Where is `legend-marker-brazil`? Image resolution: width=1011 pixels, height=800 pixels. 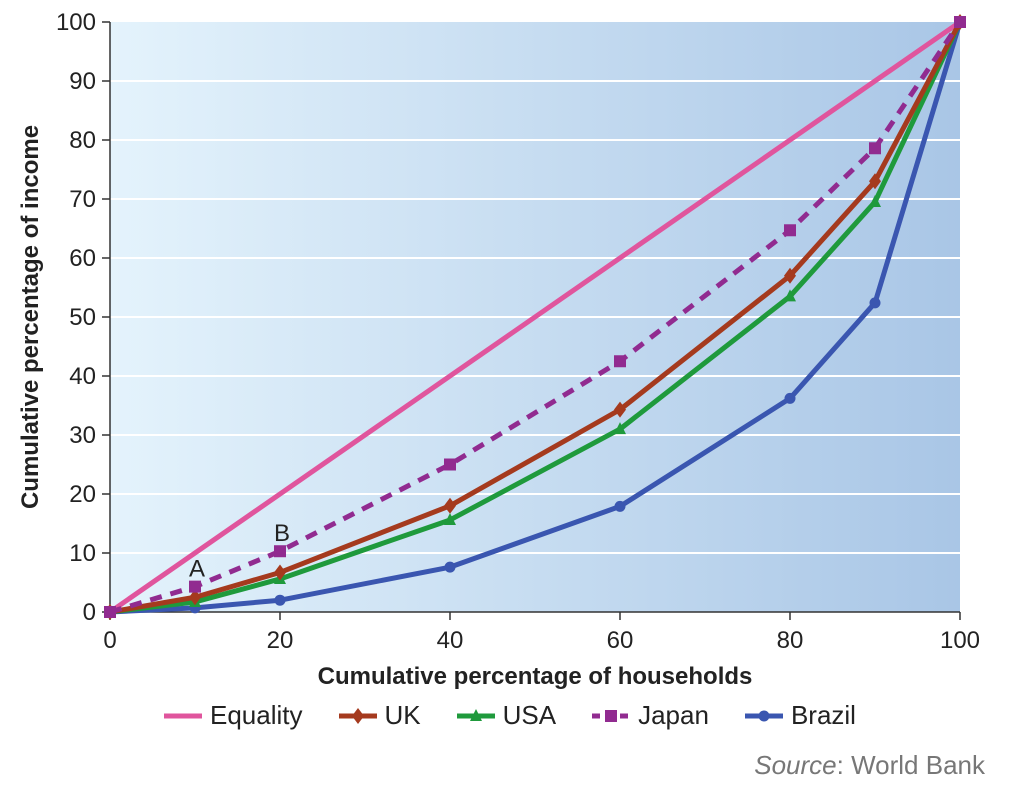
legend-marker-brazil is located at coordinates (764, 715).